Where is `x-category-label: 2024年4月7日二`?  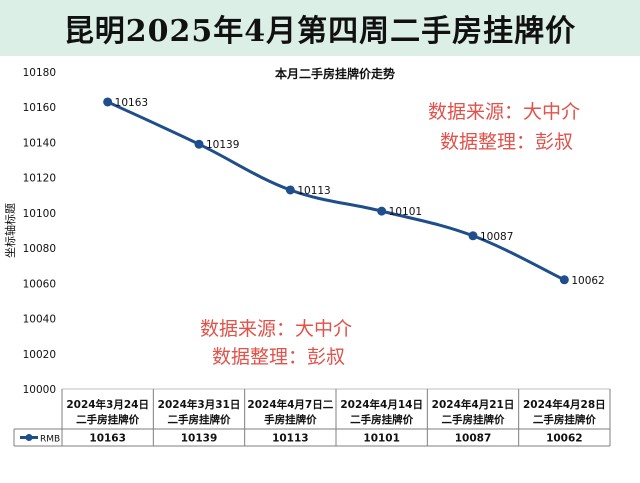
x-category-label: 2024年4月7日二 is located at coordinates (290, 404).